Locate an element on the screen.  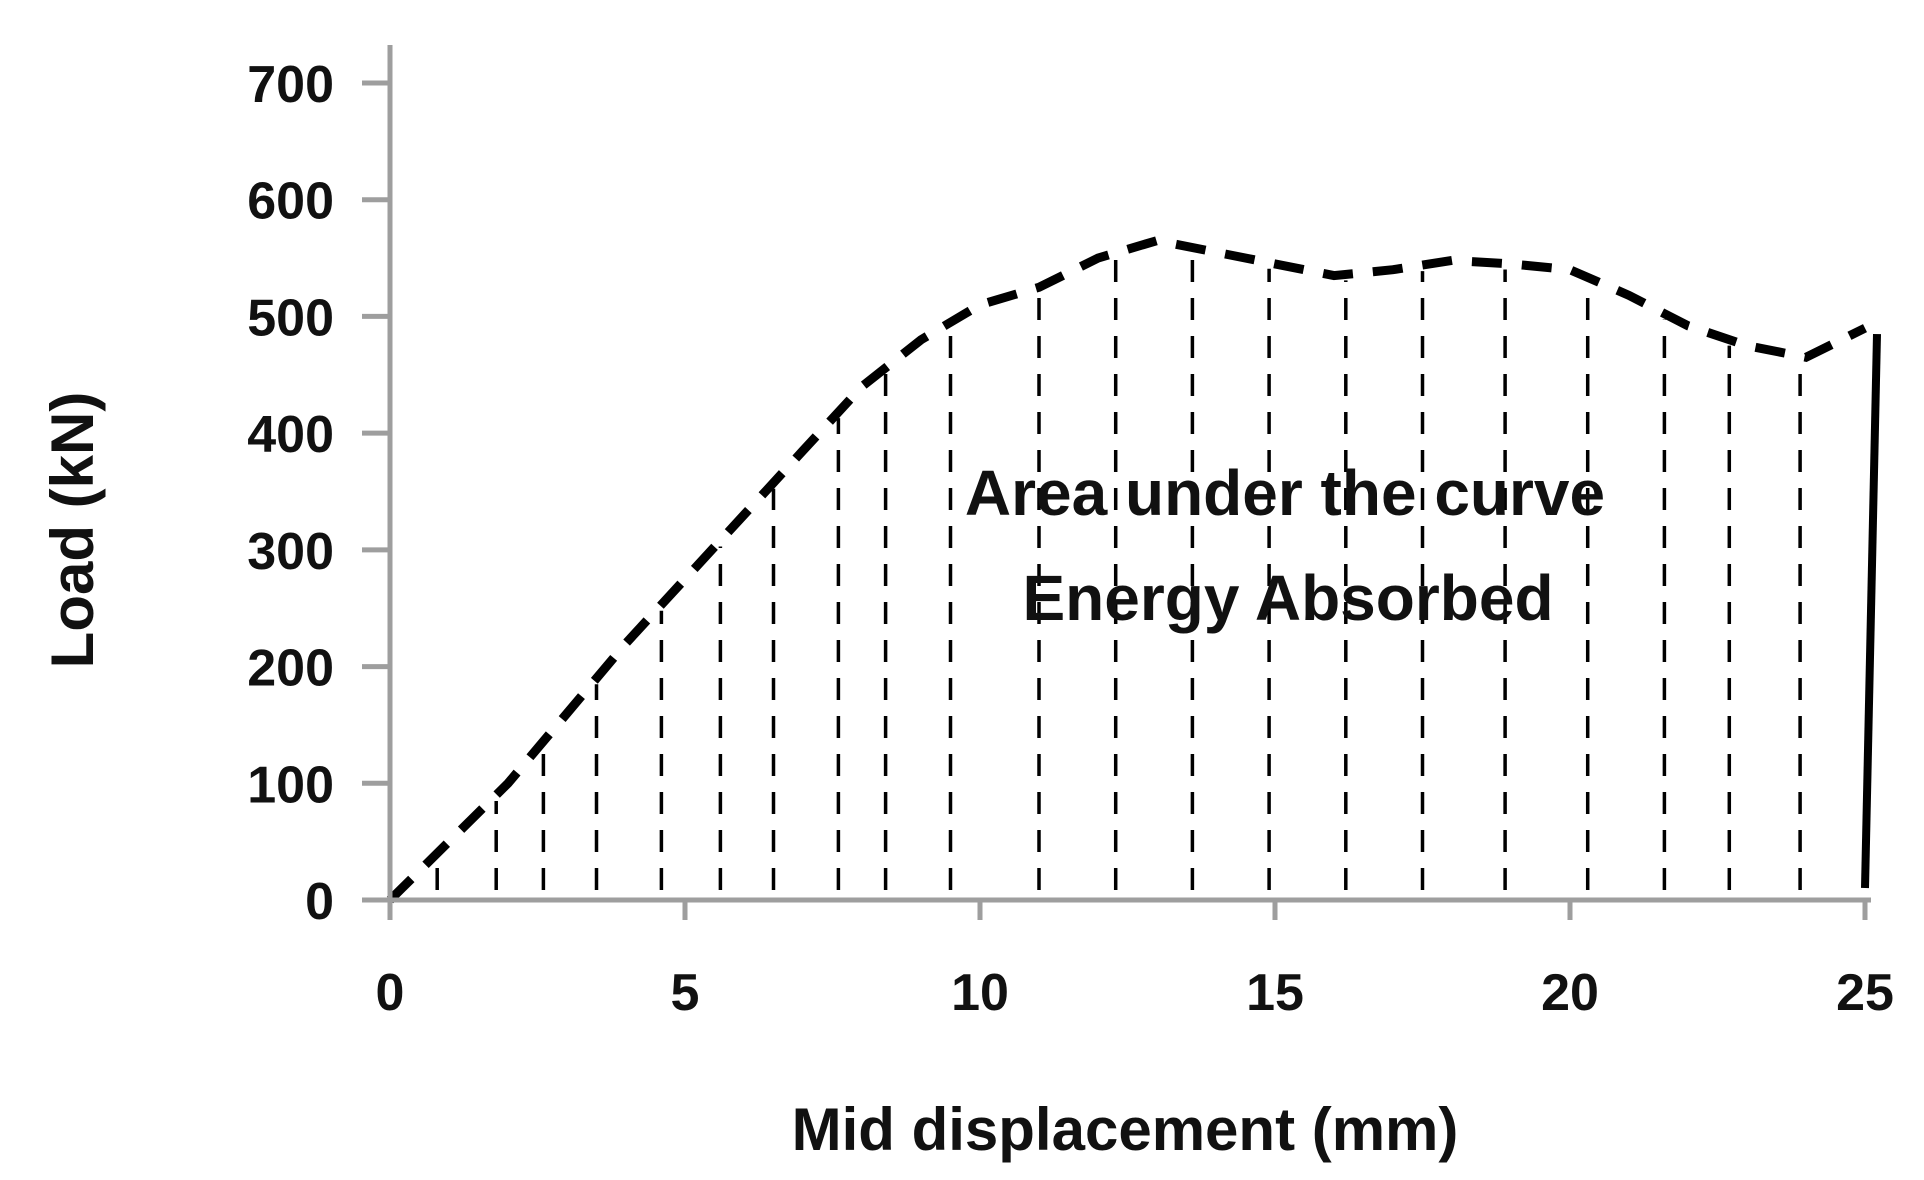
y-tick-label-100: 100 is located at coordinates (290, 785).